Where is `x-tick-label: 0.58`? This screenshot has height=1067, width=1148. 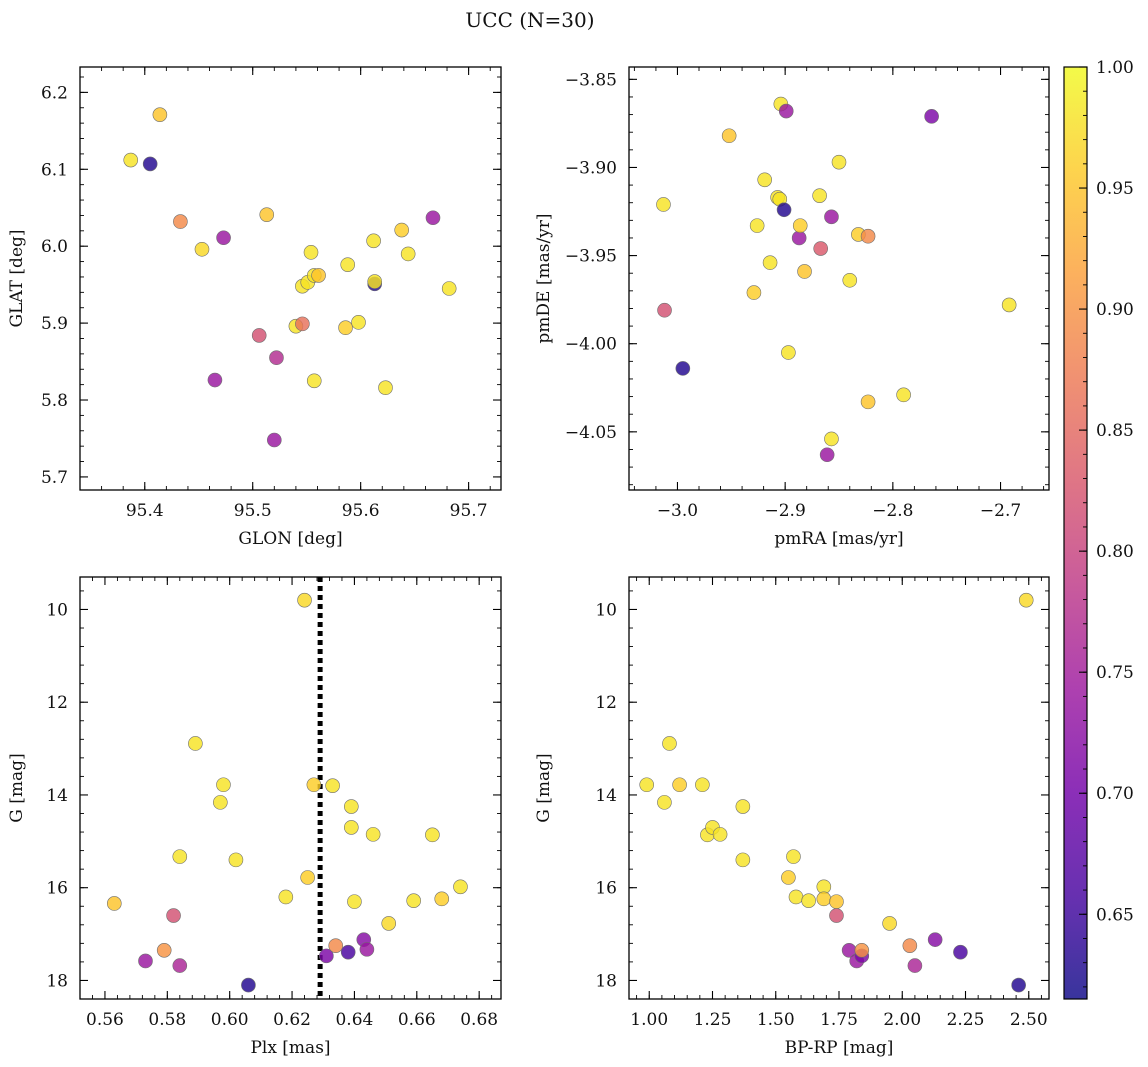
x-tick-label: 0.58 is located at coordinates (167, 1020).